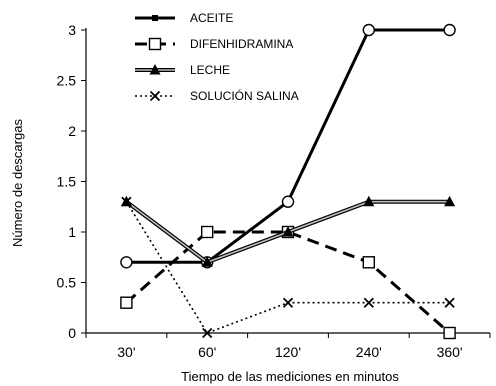 The image size is (496, 386). What do you see at coordinates (290, 376) in the screenshot?
I see `x-axis-title: Tiempo de las mediciones en minutos` at bounding box center [290, 376].